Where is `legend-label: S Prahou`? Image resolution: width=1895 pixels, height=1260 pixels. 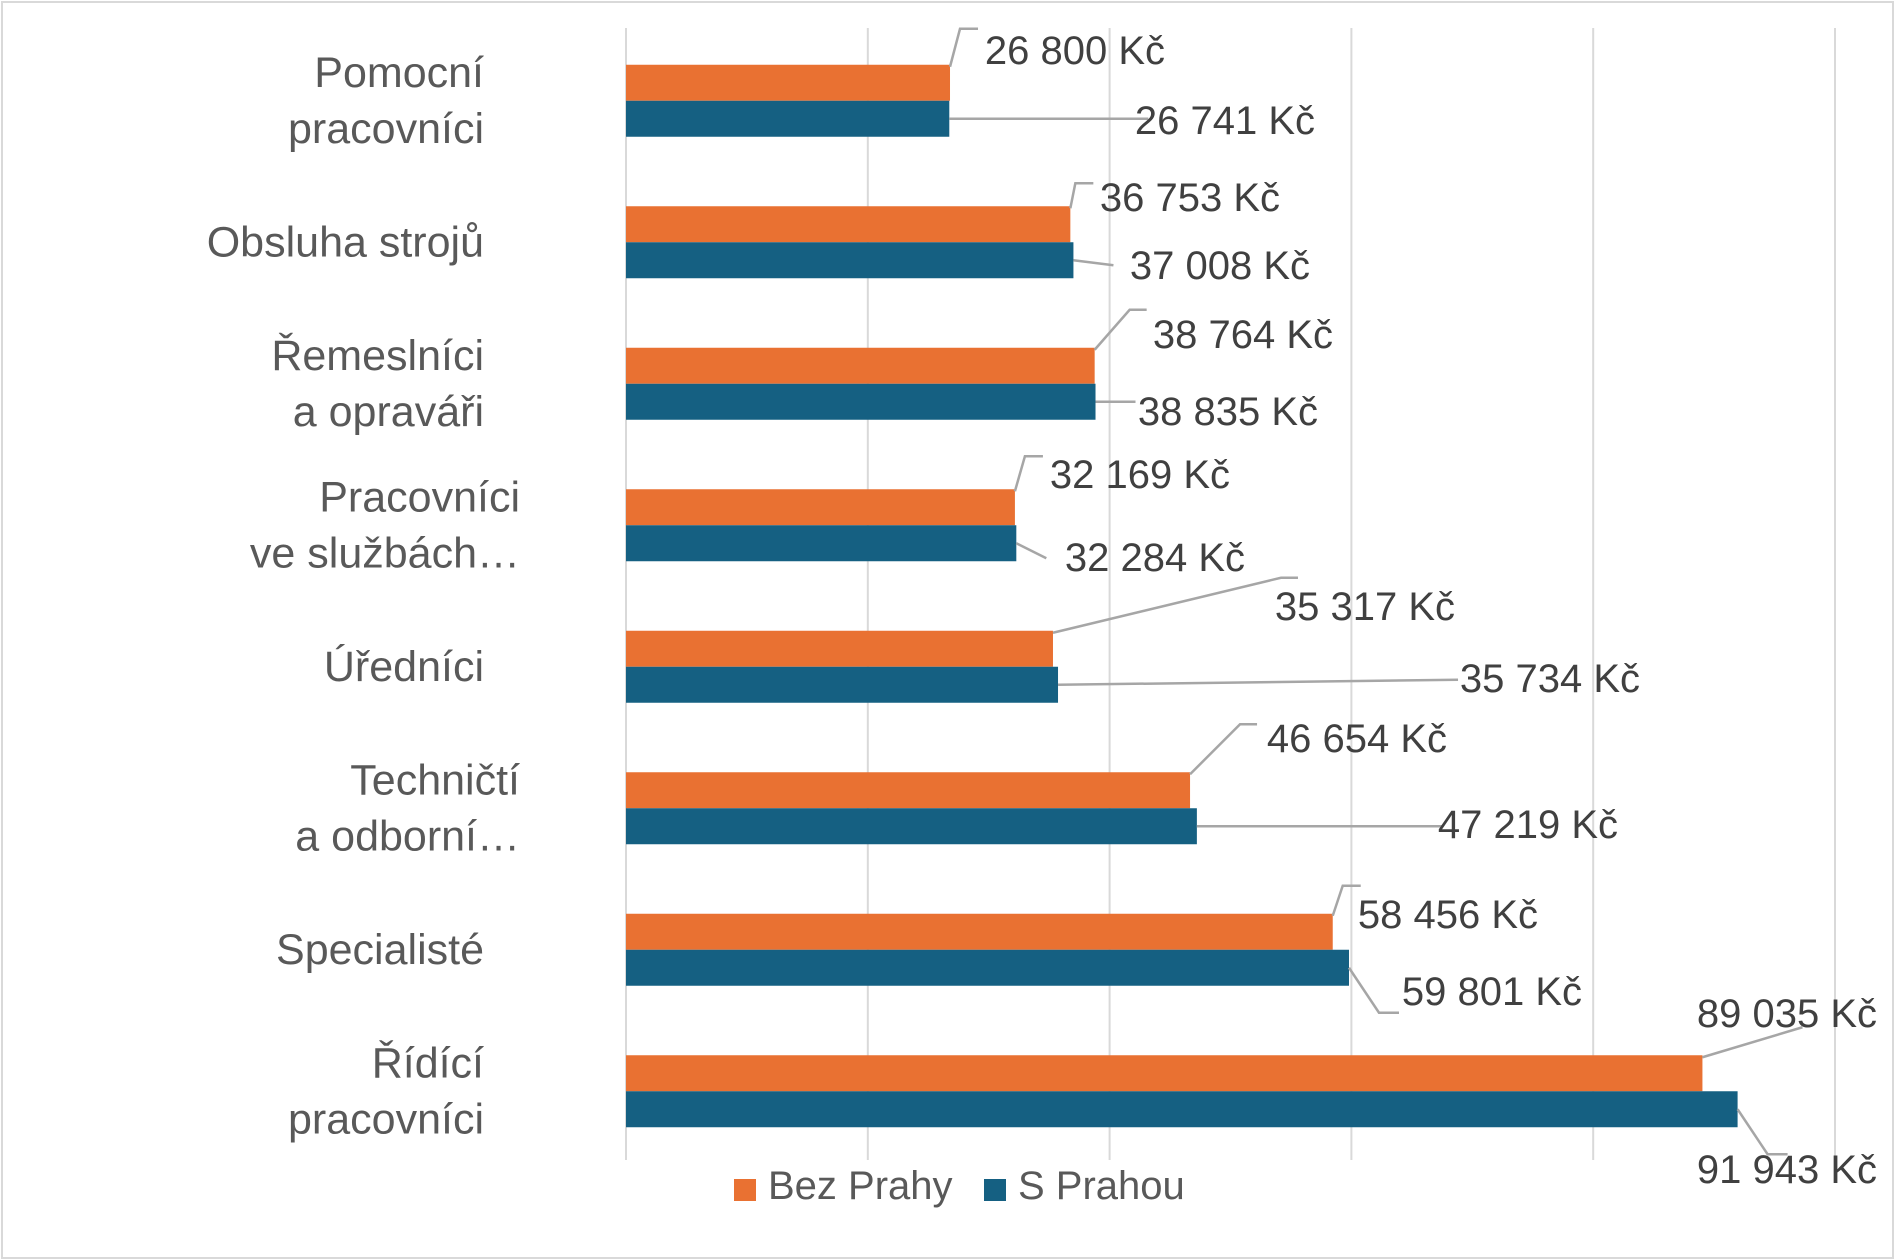
legend-label: S Prahou is located at coordinates (1101, 1186).